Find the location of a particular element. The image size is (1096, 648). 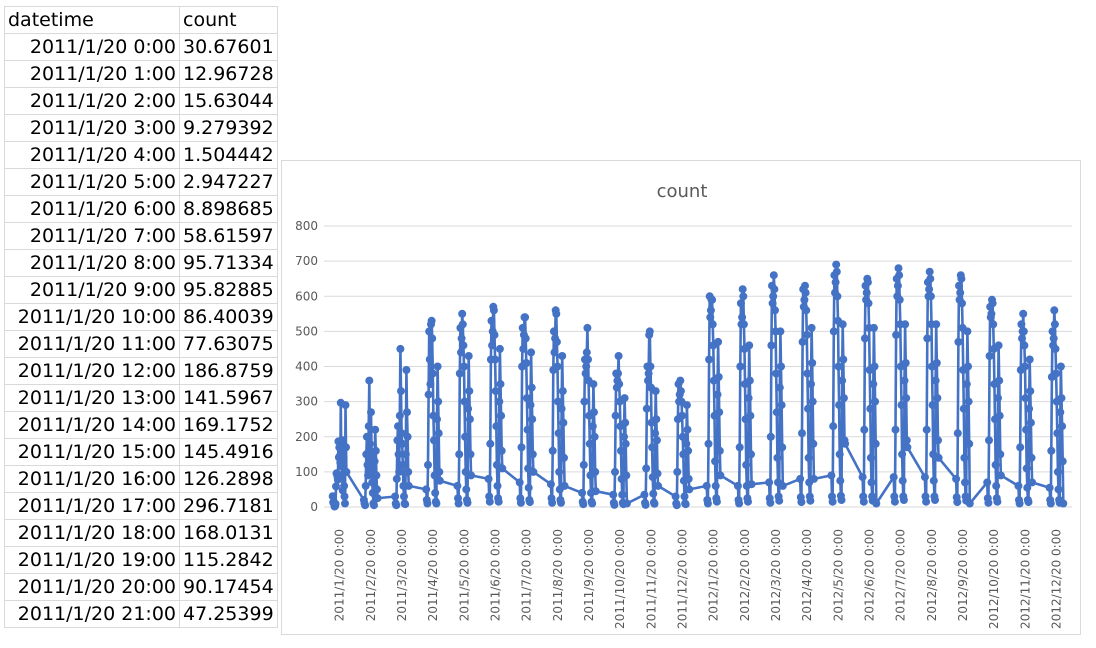

datetime-cell: 2011/1/20 18:00 is located at coordinates (92, 533).